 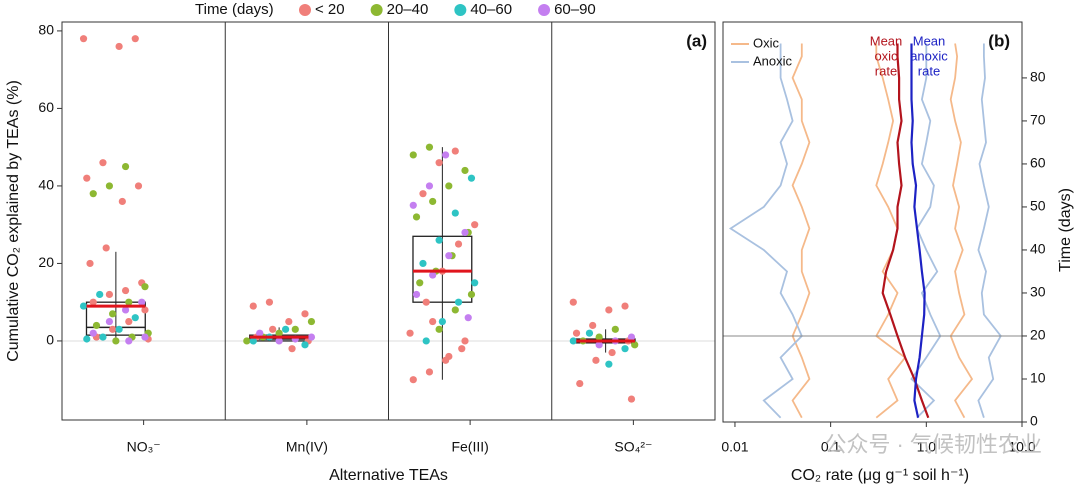 What do you see at coordinates (933, 444) in the screenshot?
I see `watermark: 公众号 · 气候韧性农业` at bounding box center [933, 444].